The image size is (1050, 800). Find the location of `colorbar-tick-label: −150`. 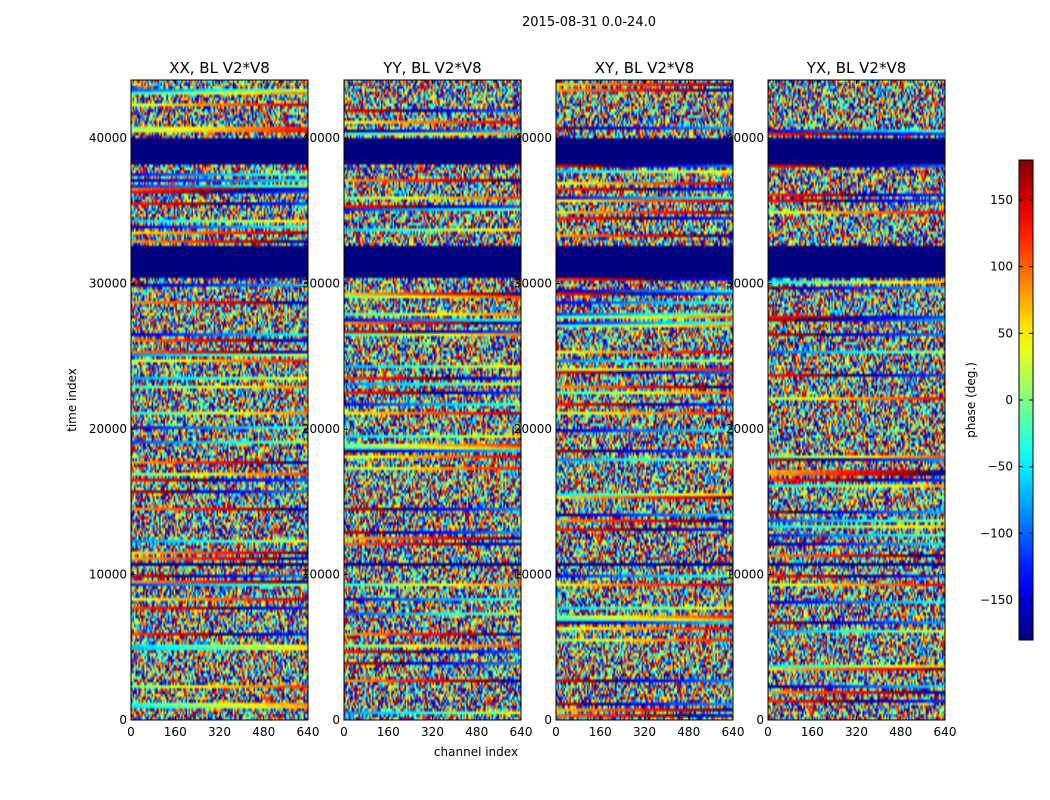

colorbar-tick-label: −150 is located at coordinates (996, 600).